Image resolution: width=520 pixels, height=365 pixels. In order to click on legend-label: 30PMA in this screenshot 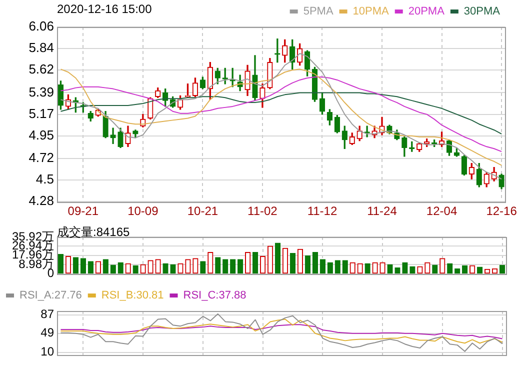, I will do `click(482, 12)`.